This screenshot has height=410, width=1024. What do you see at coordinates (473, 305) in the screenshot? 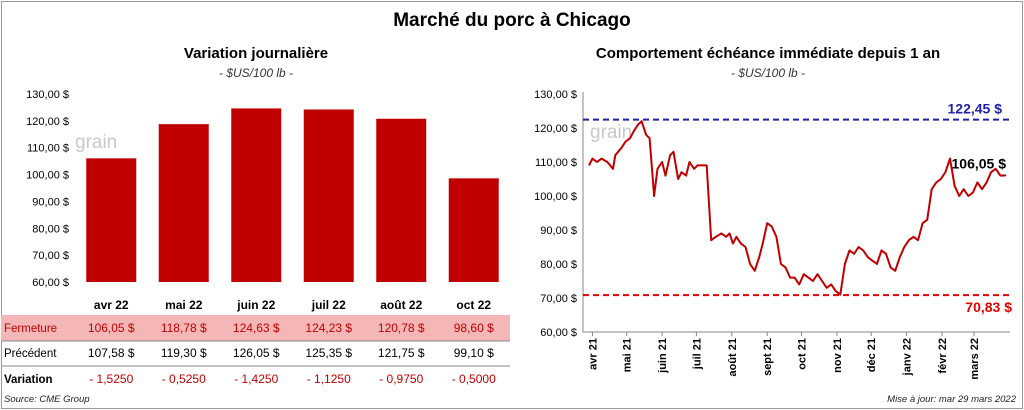
I see `bar-category-label: oct 22` at bounding box center [473, 305].